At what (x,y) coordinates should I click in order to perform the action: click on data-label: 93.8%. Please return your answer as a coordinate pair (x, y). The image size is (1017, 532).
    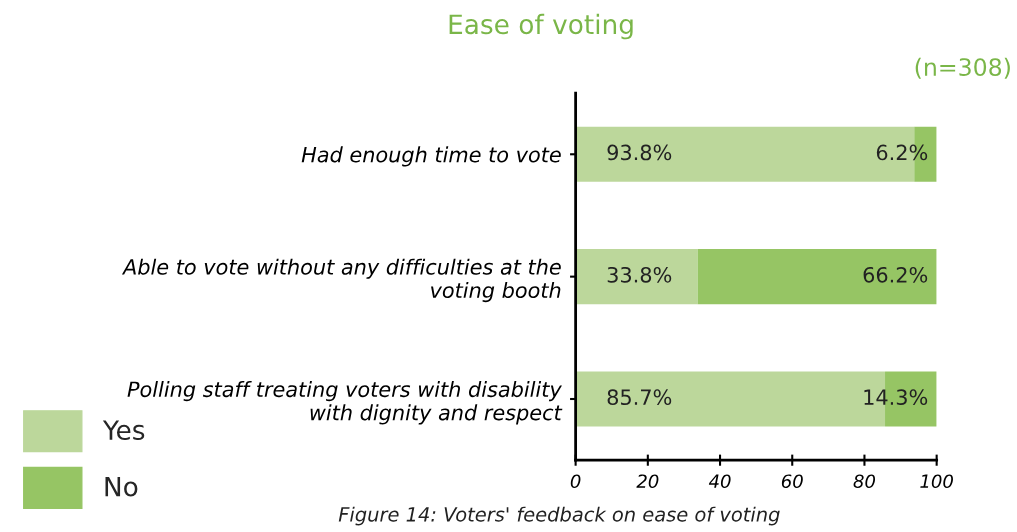
    Looking at the image, I should click on (639, 152).